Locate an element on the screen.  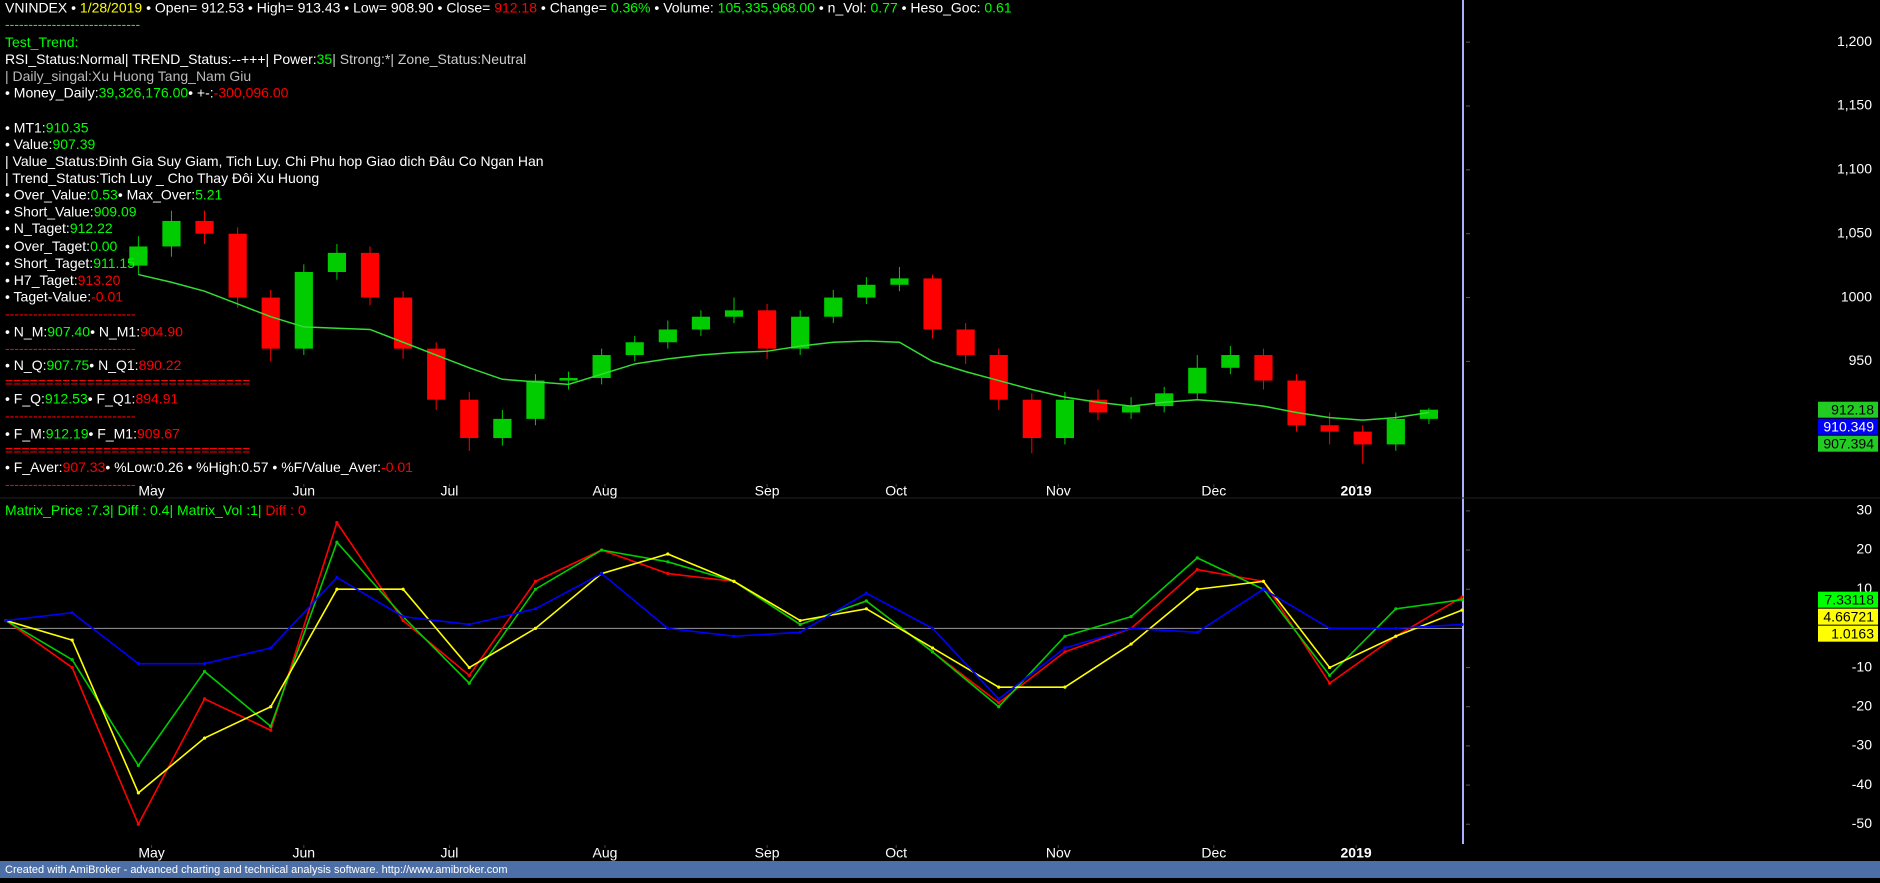
annotation-text: • Max_Over: is located at coordinates (156, 194).